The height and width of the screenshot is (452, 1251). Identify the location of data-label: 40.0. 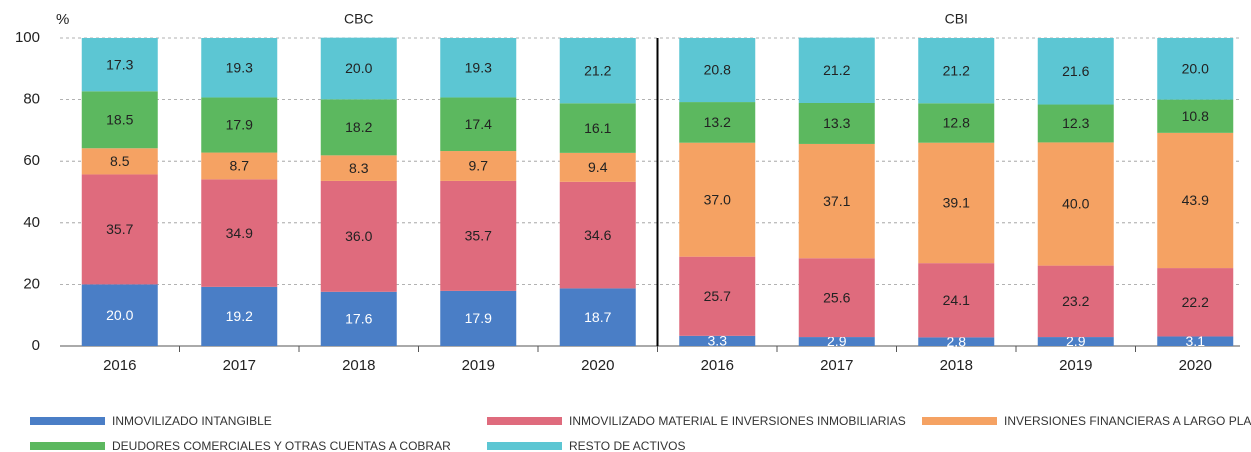
(1075, 204).